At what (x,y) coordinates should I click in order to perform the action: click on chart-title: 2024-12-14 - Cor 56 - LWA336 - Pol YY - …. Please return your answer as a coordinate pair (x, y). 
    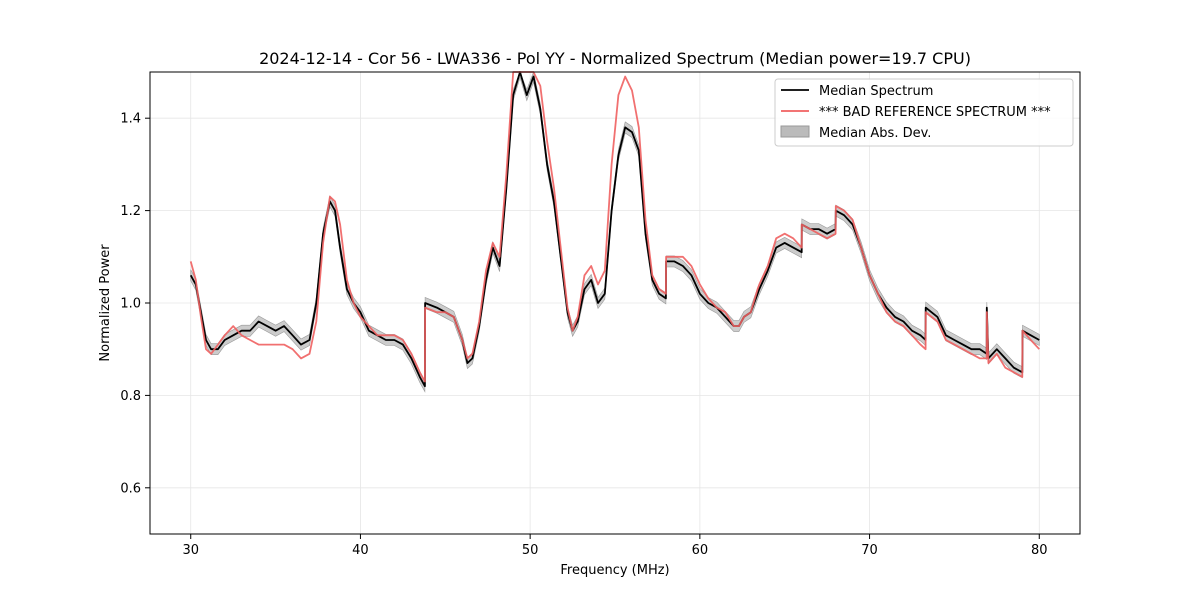
    Looking at the image, I should click on (615, 58).